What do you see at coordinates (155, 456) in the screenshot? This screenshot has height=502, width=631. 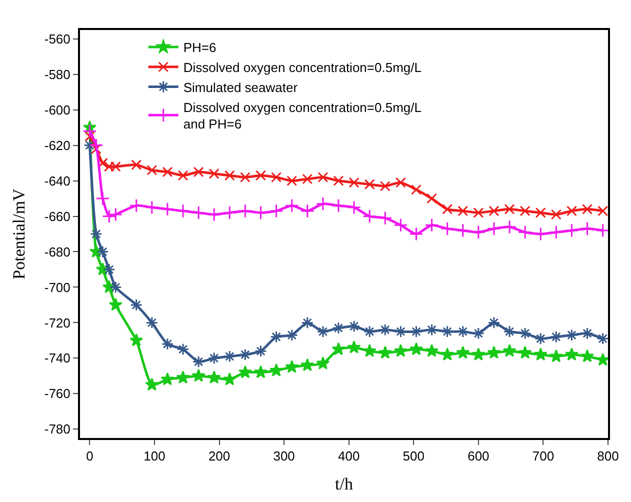 I see `x-tick-label: 100` at bounding box center [155, 456].